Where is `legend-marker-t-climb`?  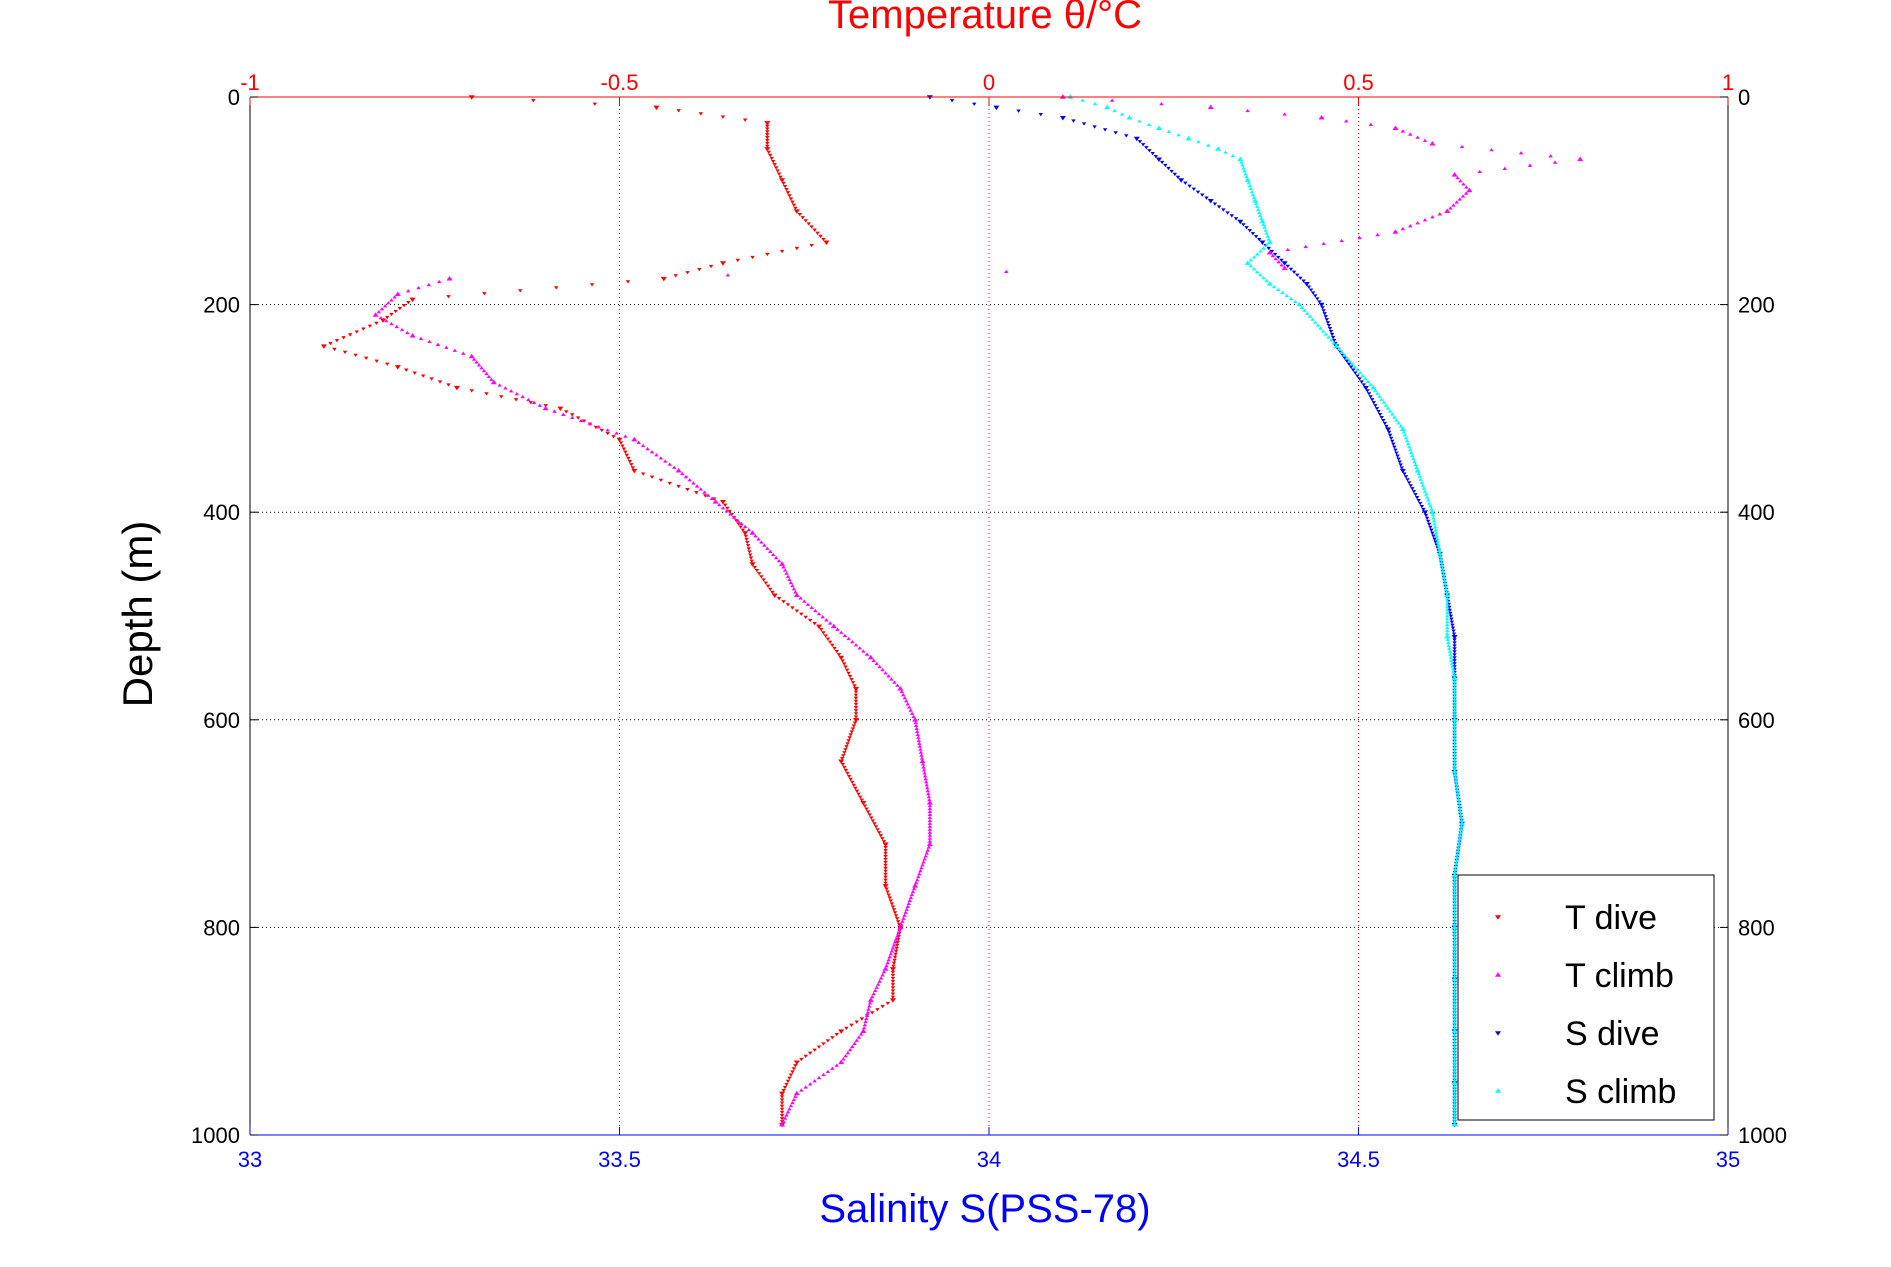
legend-marker-t-climb is located at coordinates (1498, 974).